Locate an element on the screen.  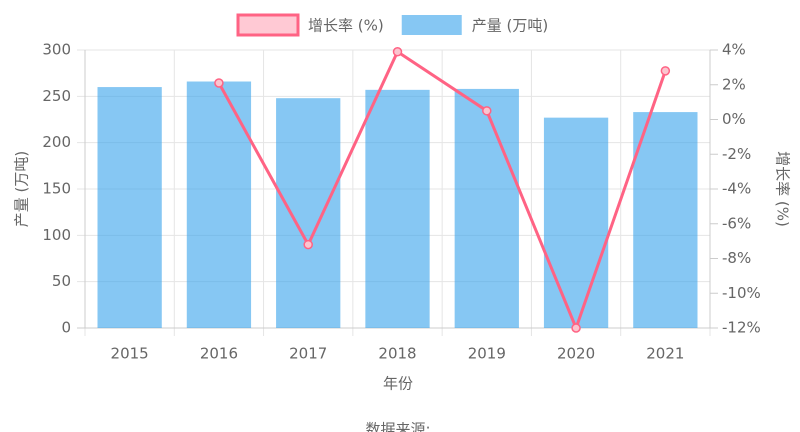
y2-tick-label: -4% is located at coordinates (736, 189).